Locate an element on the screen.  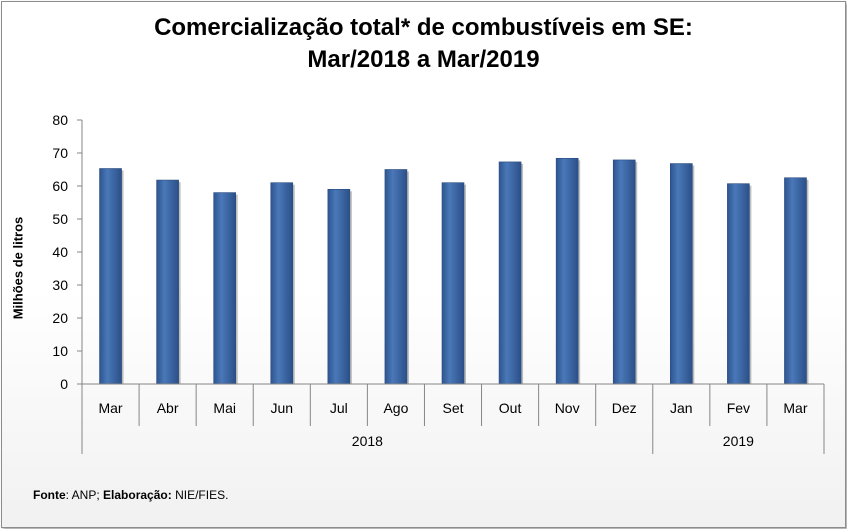
y-tick-label: 50 is located at coordinates (60, 219).